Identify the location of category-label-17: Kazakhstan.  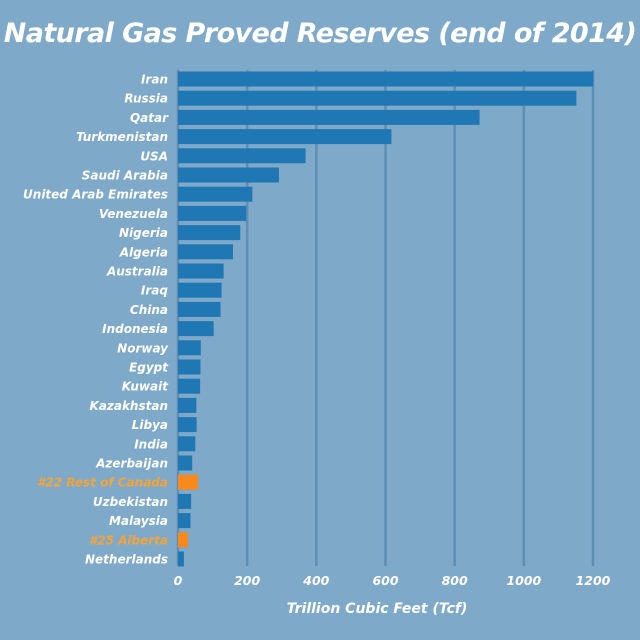
(128, 406).